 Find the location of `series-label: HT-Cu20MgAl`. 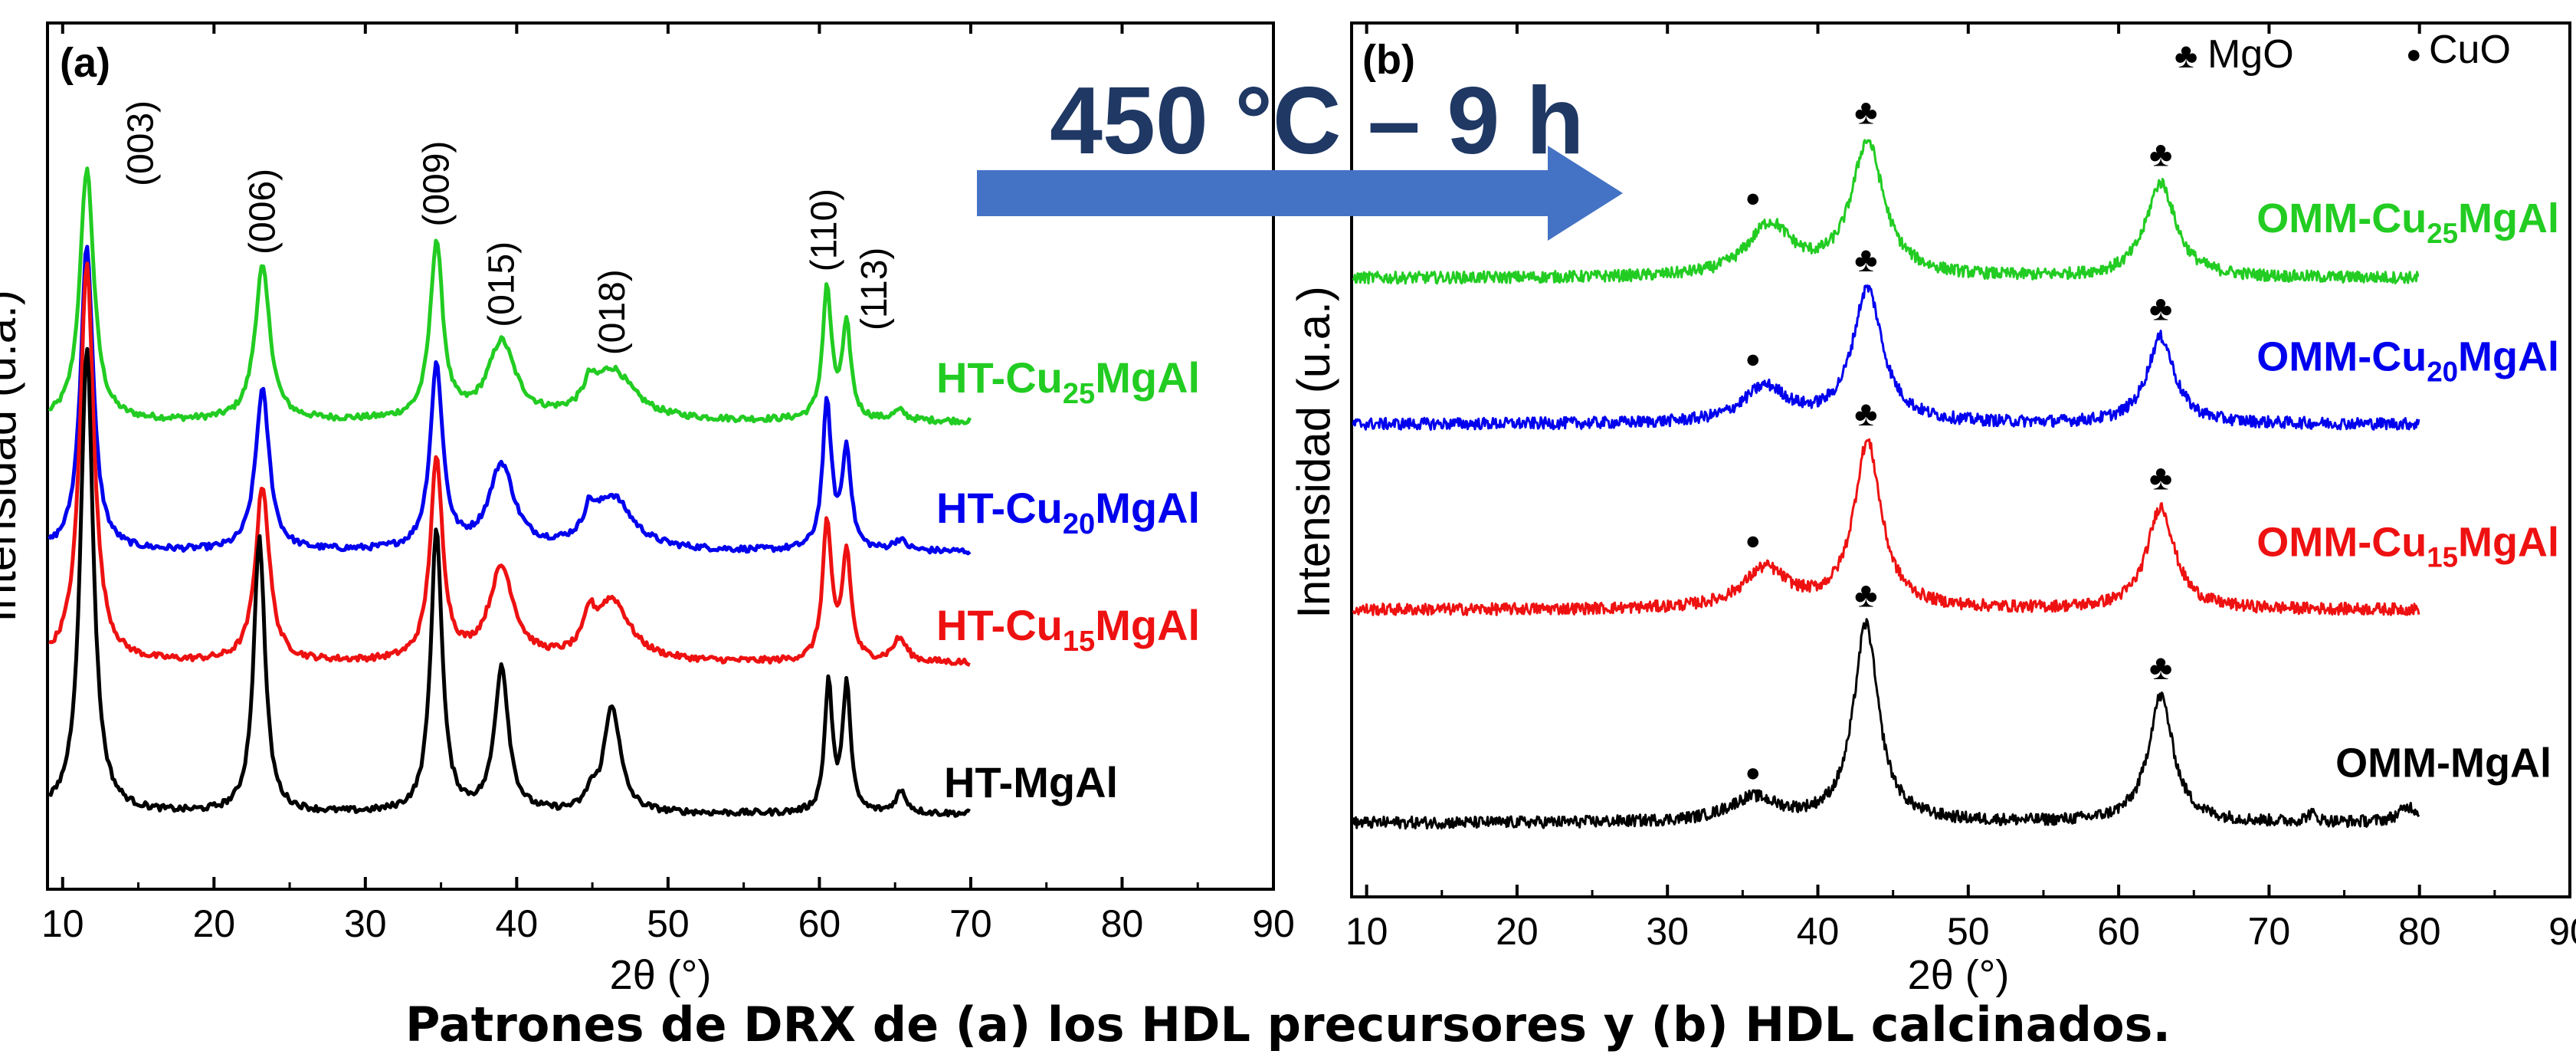

series-label: HT-Cu20MgAl is located at coordinates (1068, 512).